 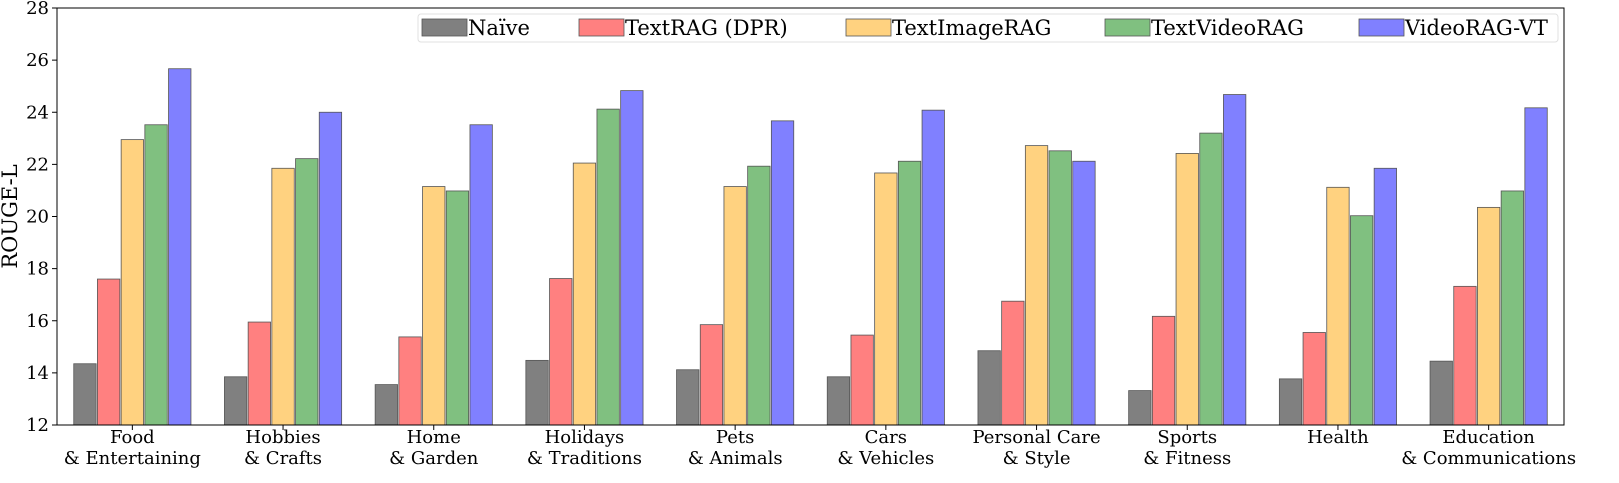 I want to click on x-tick-label: & Vehicles, so click(x=885, y=458).